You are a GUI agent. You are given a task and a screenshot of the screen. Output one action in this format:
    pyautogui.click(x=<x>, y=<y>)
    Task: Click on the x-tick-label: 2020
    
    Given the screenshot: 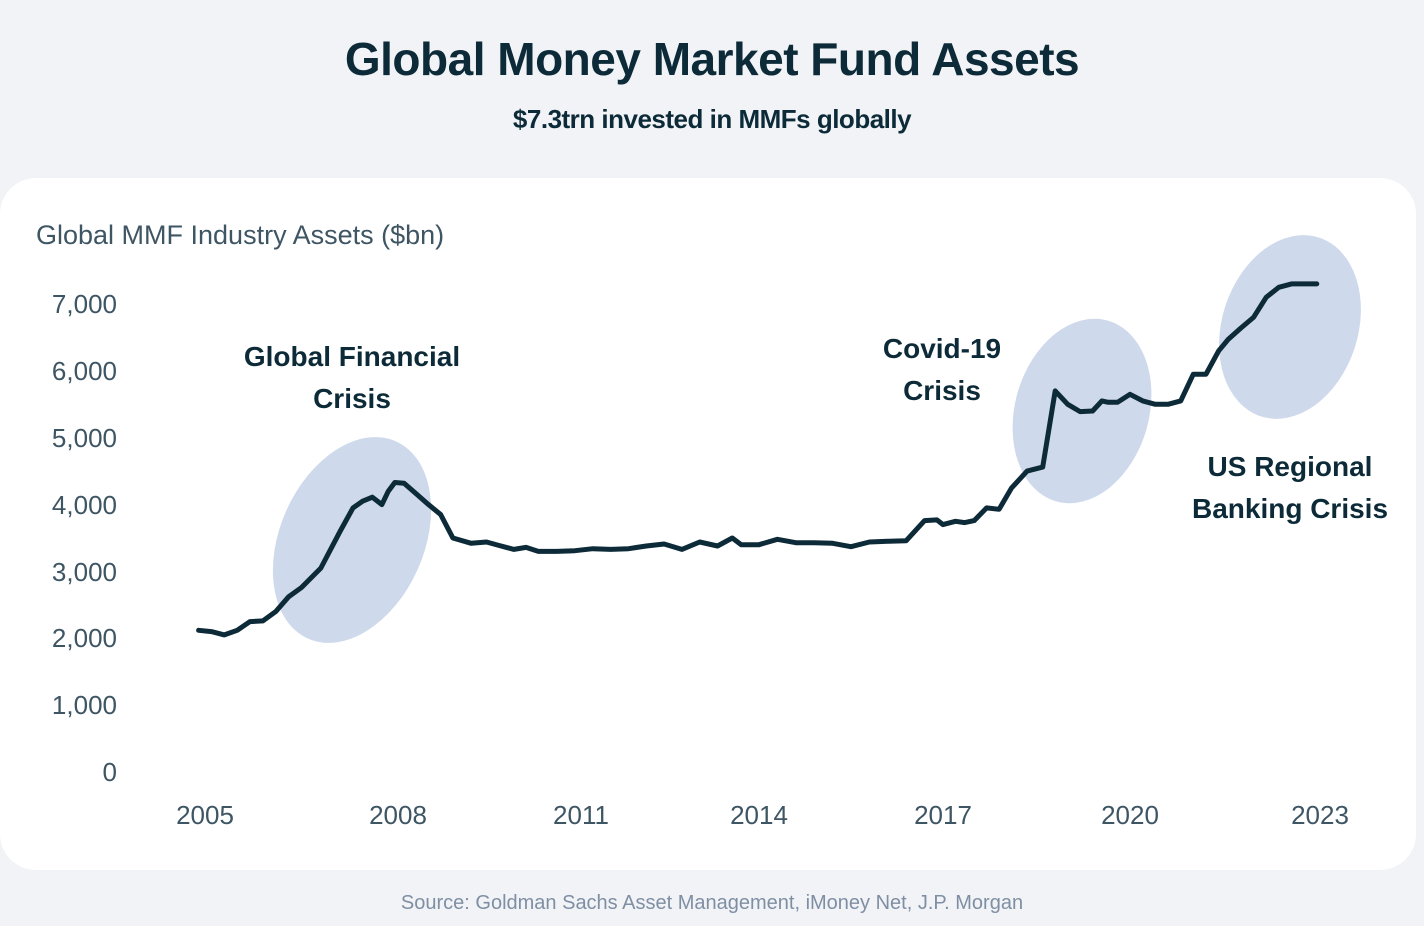 What is the action you would take?
    pyautogui.click(x=1130, y=815)
    